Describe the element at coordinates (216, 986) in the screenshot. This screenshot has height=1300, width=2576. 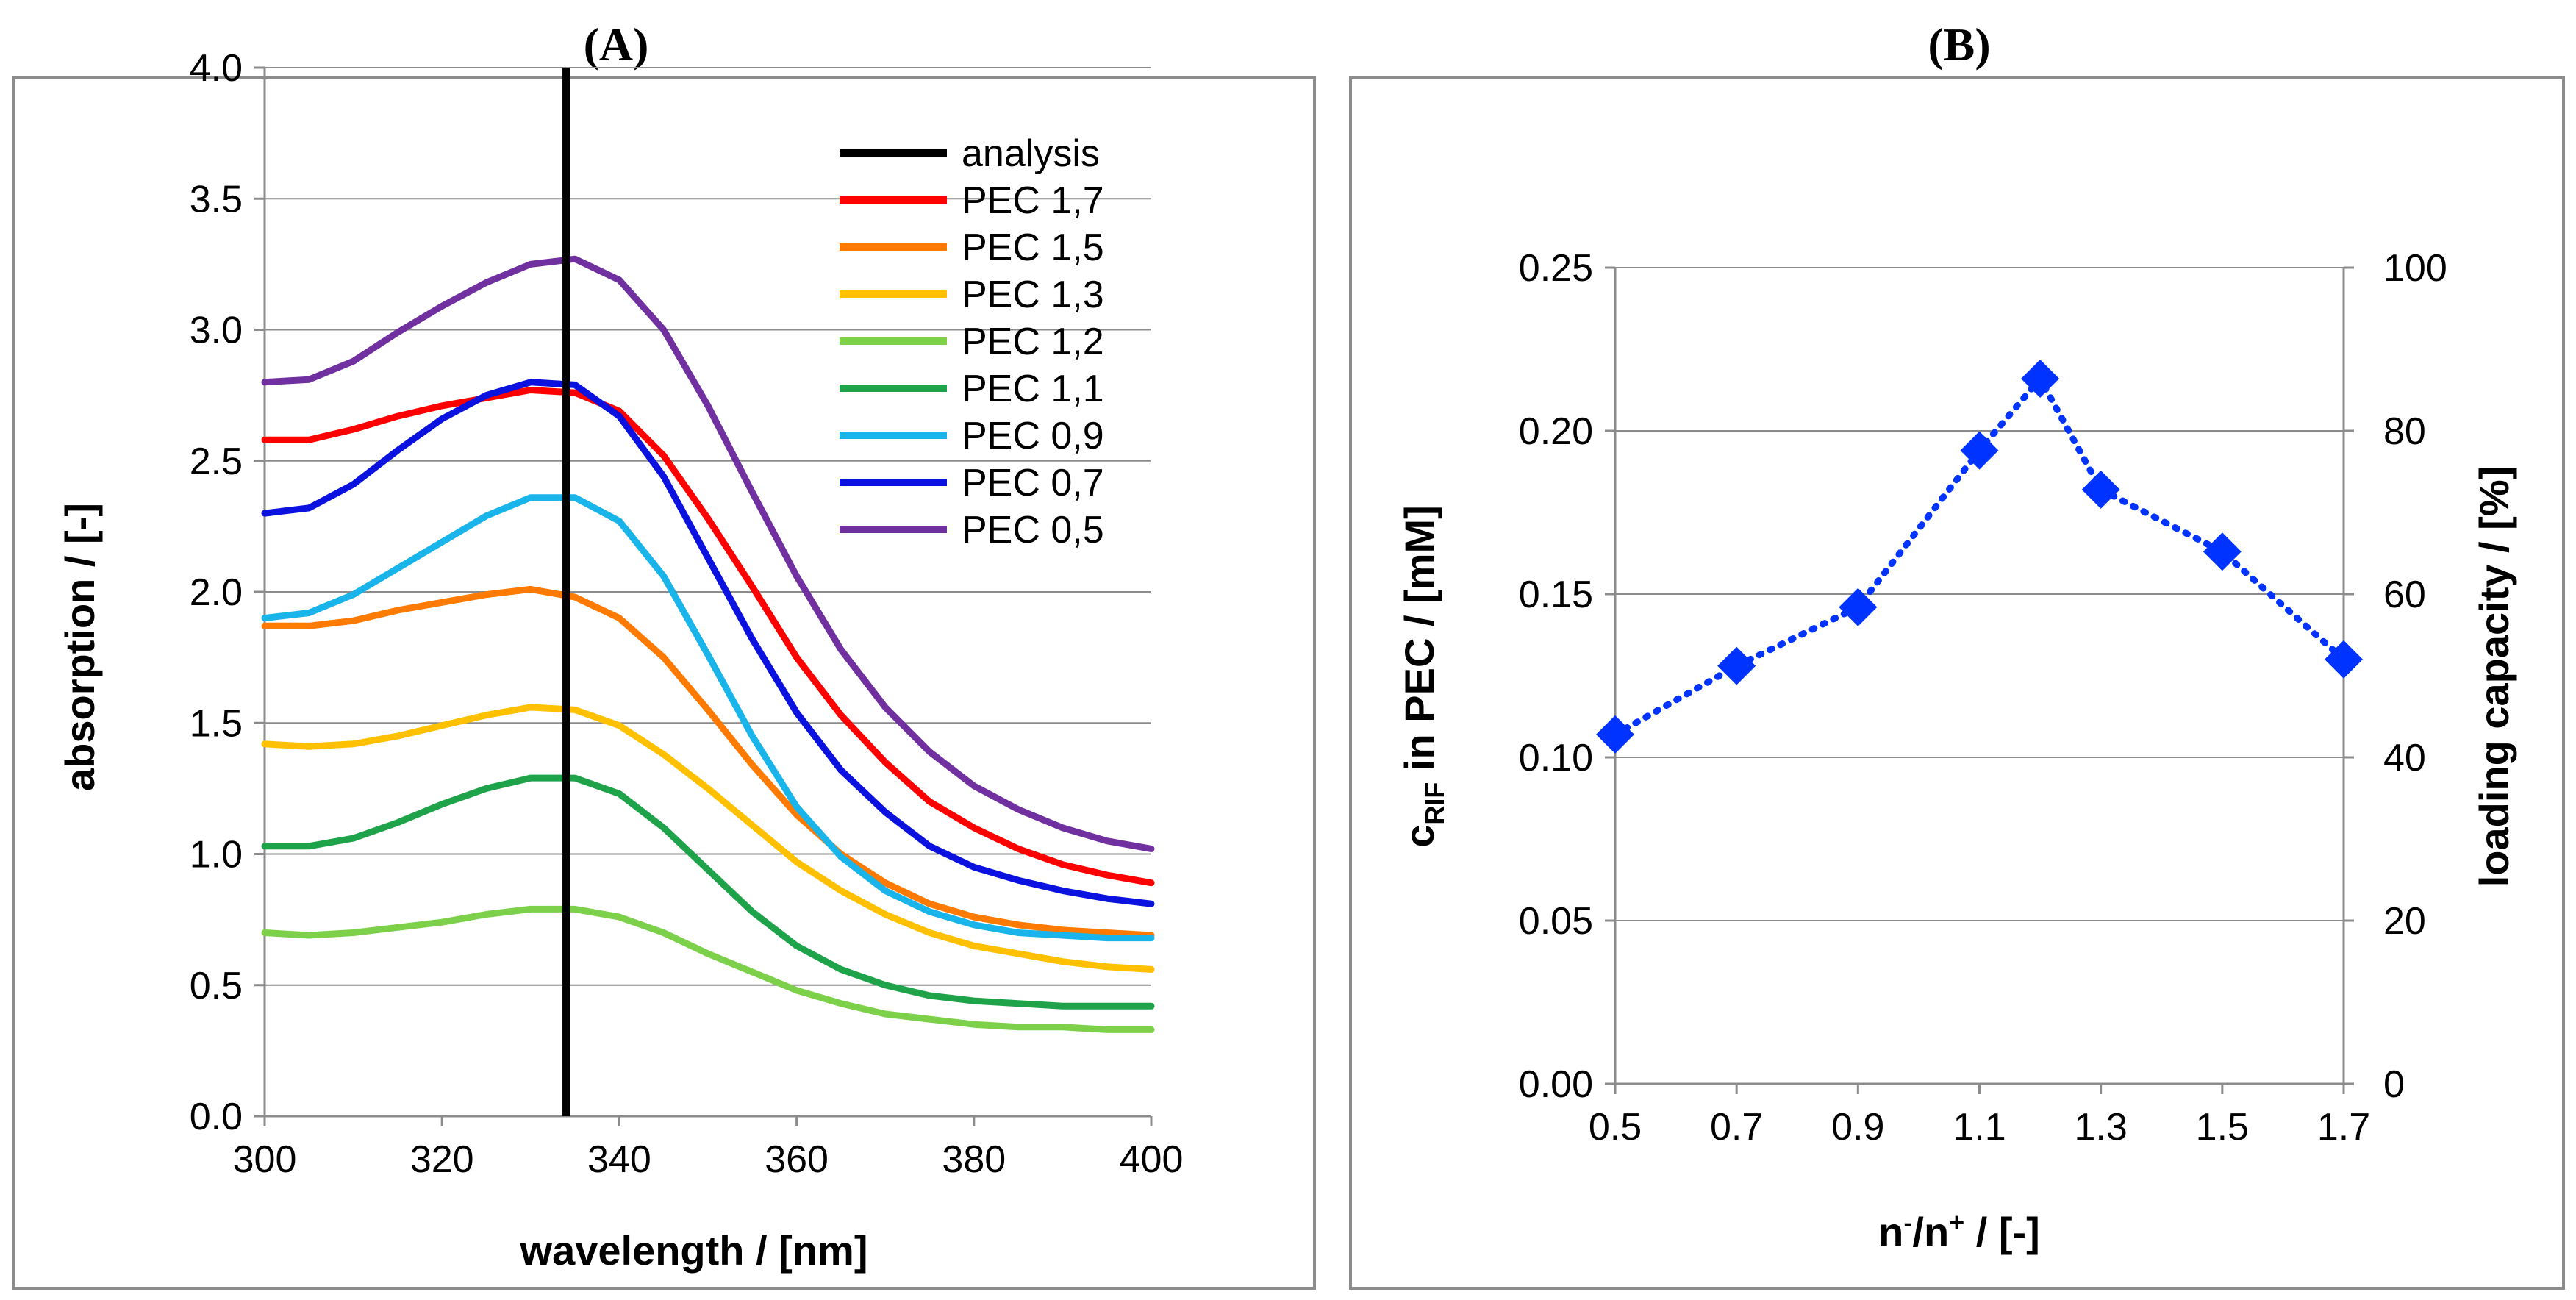
I see `panel-a-y-tick-label: 0.5` at that location.